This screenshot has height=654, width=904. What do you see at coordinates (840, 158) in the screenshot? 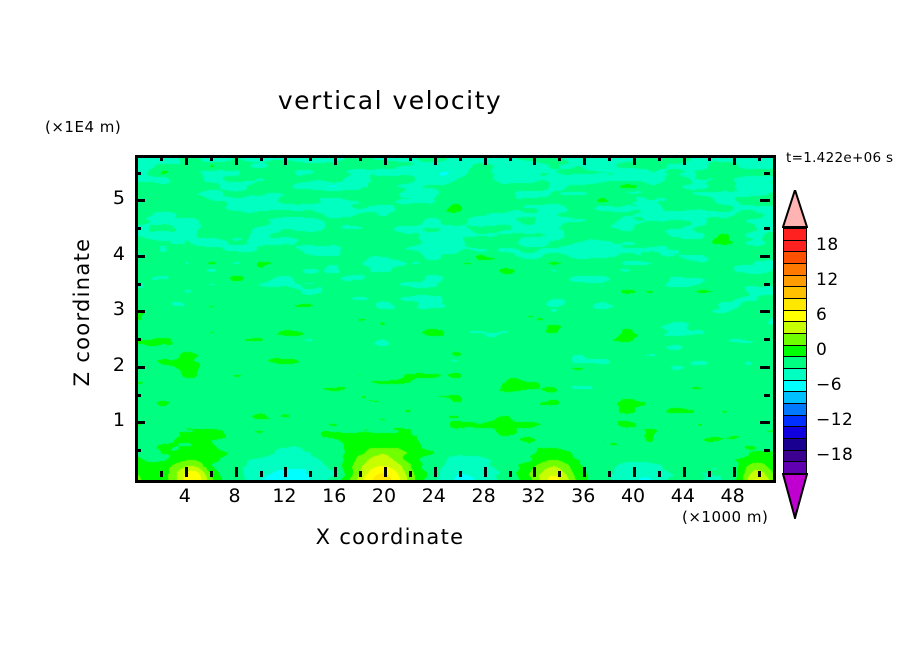
I see `time-annotation: t=1.422e+06 s` at bounding box center [840, 158].